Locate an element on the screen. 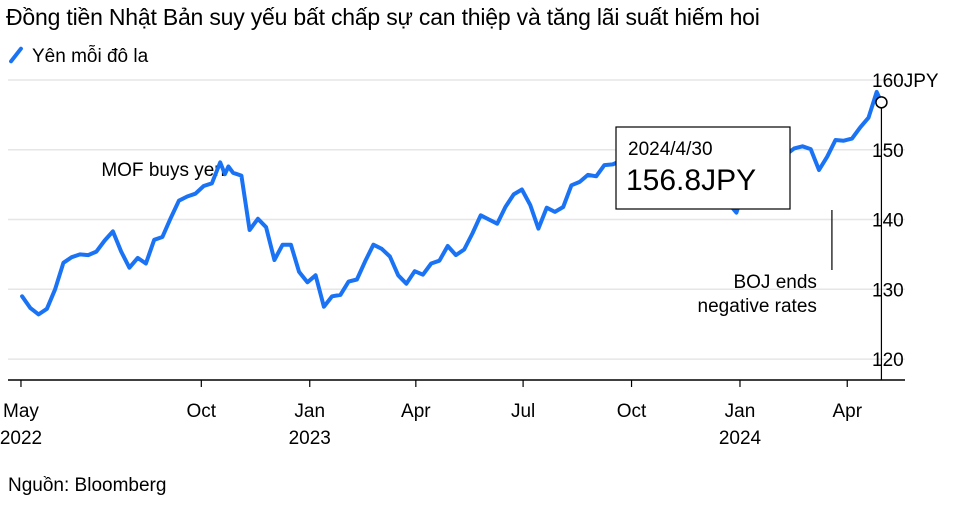 Image resolution: width=975 pixels, height=513 pixels. annotation-boj-text: negative rates is located at coordinates (757, 306).